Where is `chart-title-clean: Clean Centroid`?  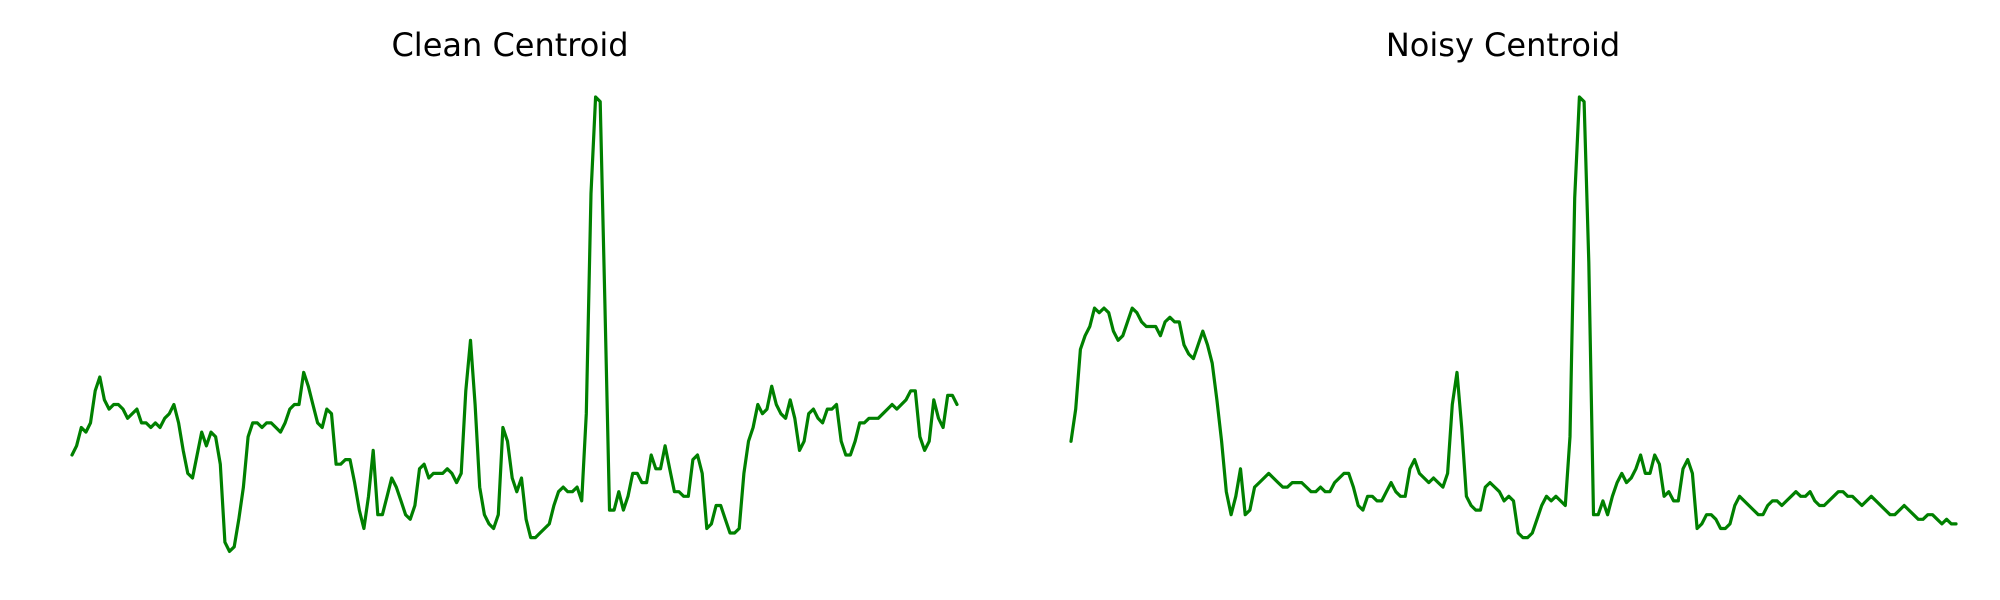 chart-title-clean: Clean Centroid is located at coordinates (510, 45).